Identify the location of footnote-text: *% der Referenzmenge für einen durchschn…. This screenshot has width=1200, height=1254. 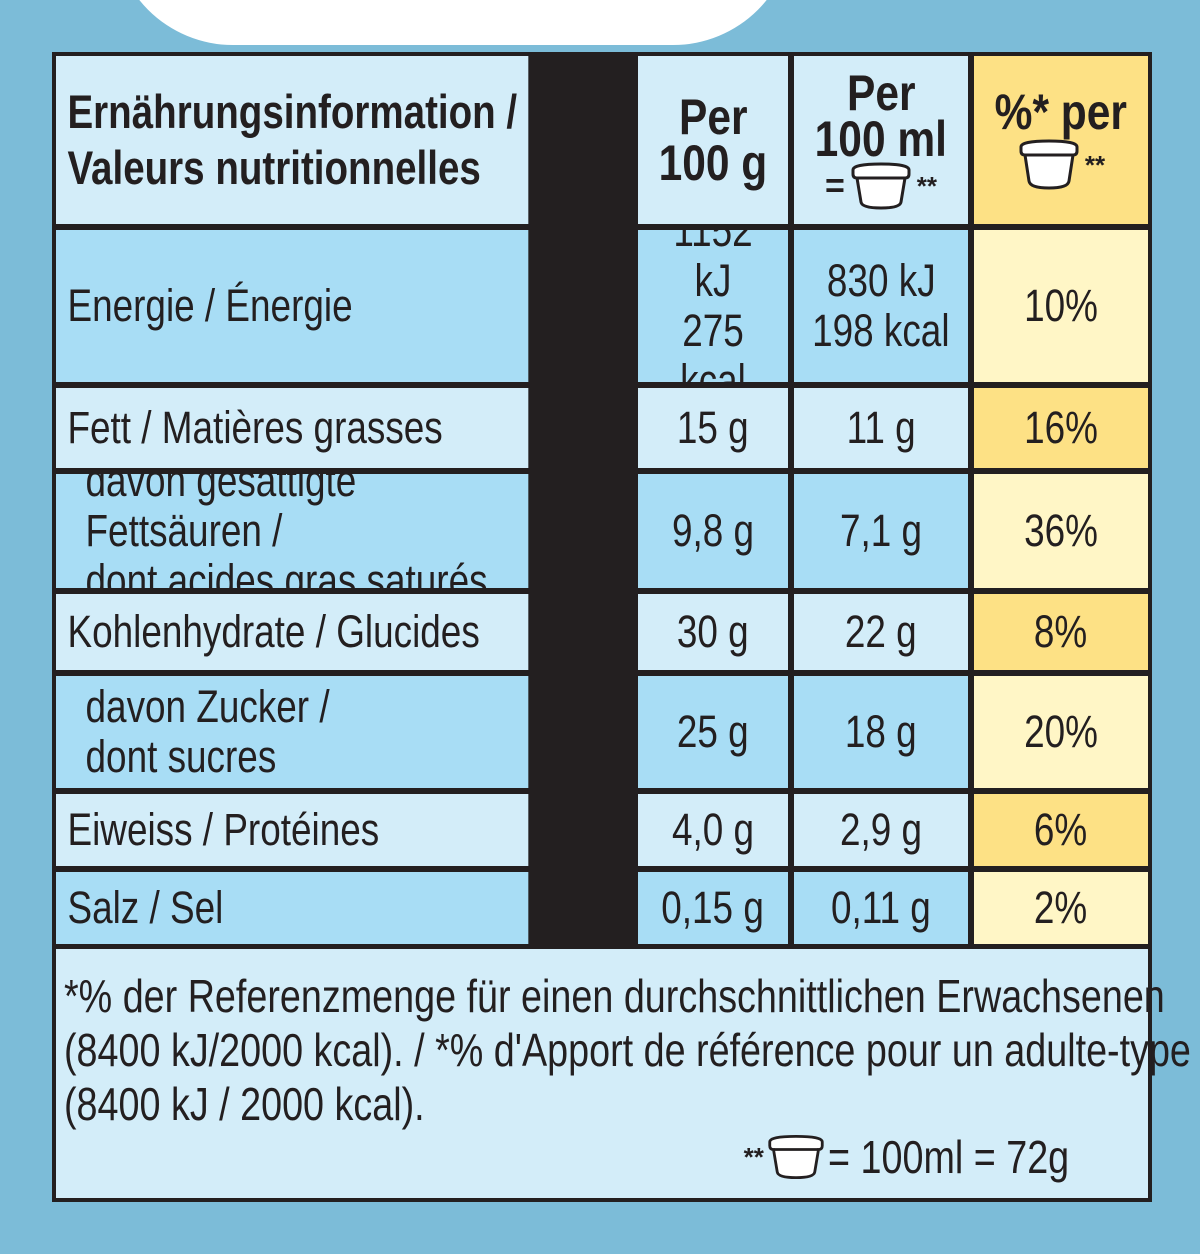
(627, 1050).